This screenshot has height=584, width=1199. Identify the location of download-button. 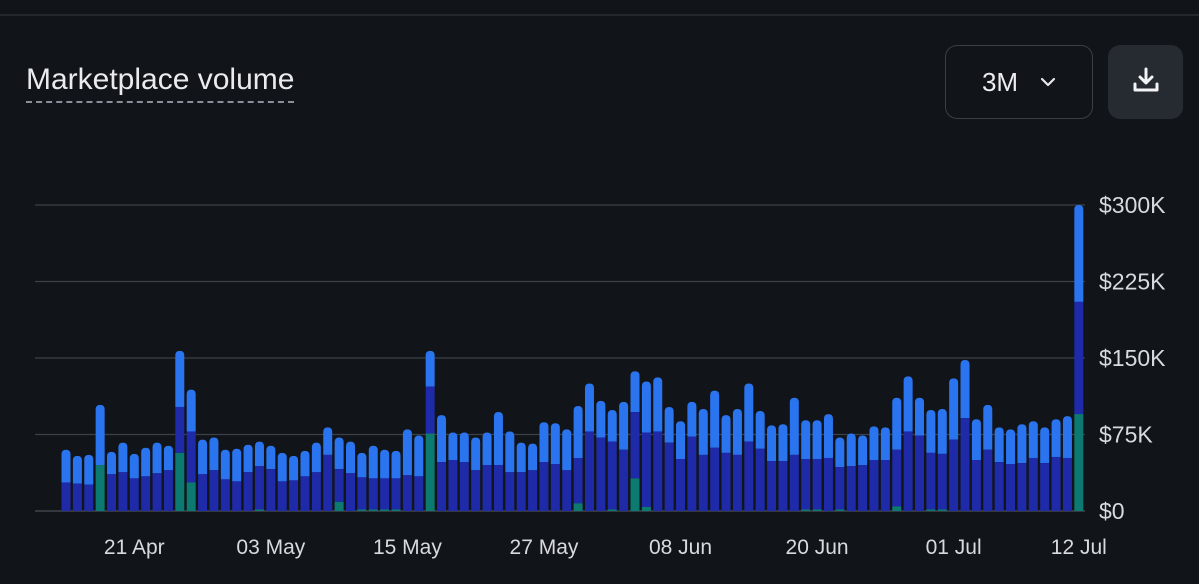
(1145, 82).